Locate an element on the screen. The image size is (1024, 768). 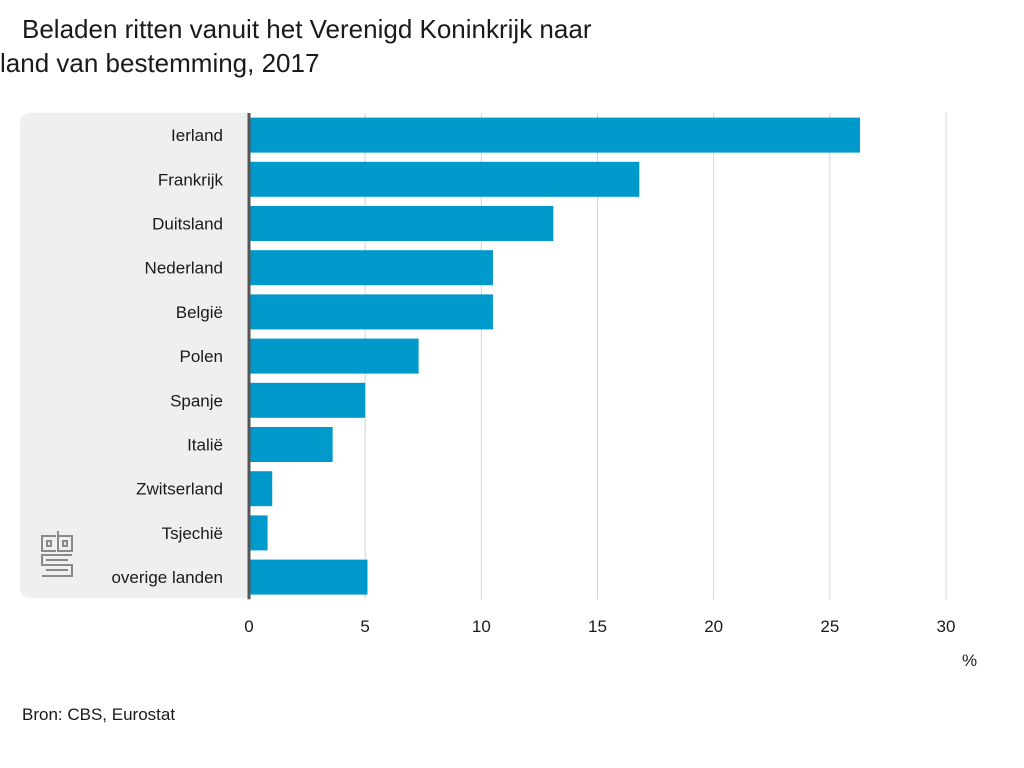
x-tick-label: 20 is located at coordinates (713, 626).